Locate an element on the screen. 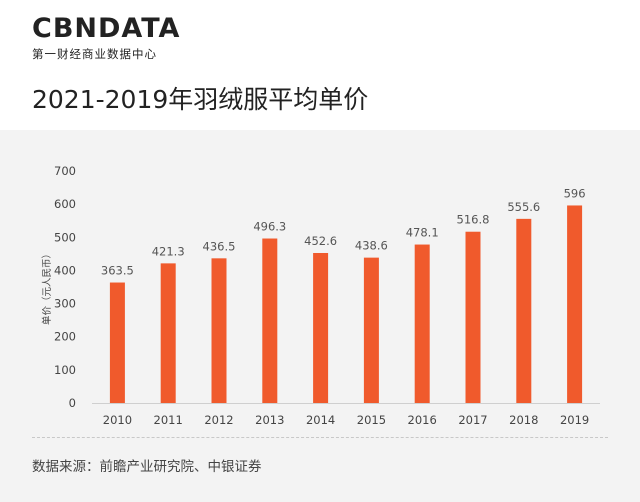 The height and width of the screenshot is (502, 640). x-tick-label: 2017 is located at coordinates (472, 420).